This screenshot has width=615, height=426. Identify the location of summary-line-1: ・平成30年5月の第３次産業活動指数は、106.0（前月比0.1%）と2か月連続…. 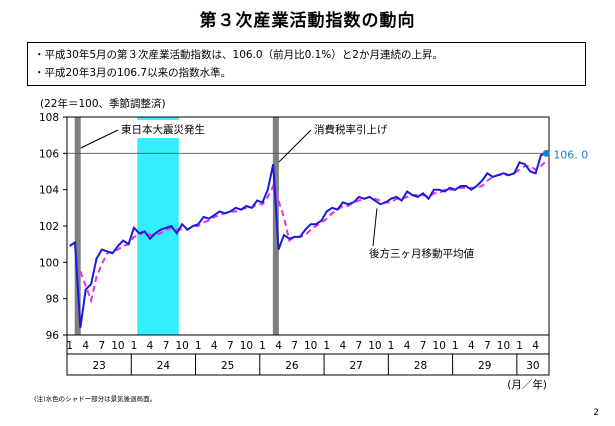
(238, 55).